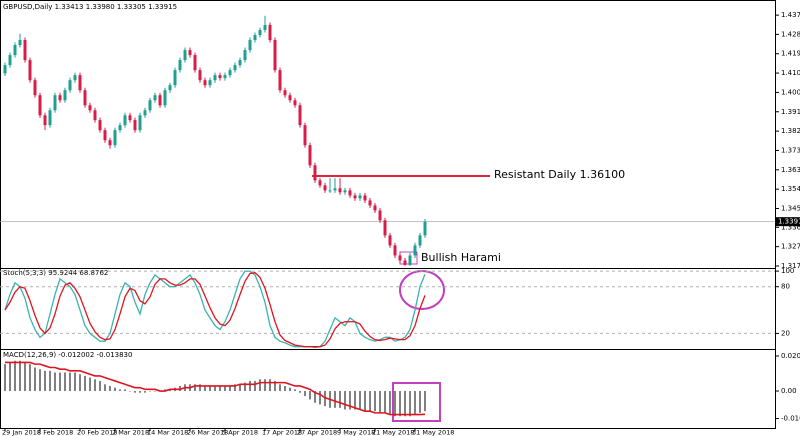 This screenshot has width=800, height=436. I want to click on last-price-label: 1.33915, so click(789, 222).